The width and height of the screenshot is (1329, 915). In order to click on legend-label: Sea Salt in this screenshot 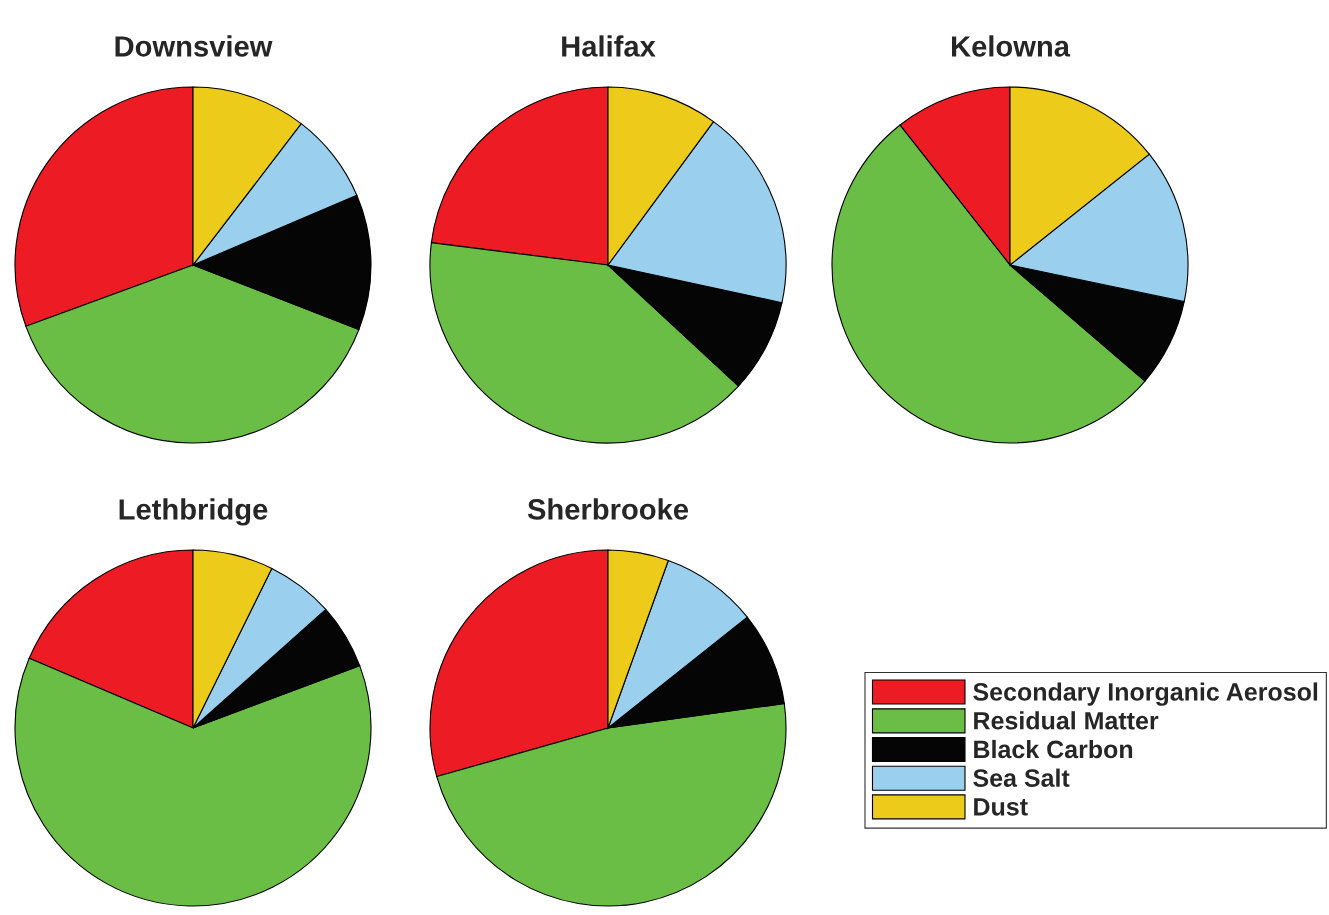, I will do `click(1021, 777)`.